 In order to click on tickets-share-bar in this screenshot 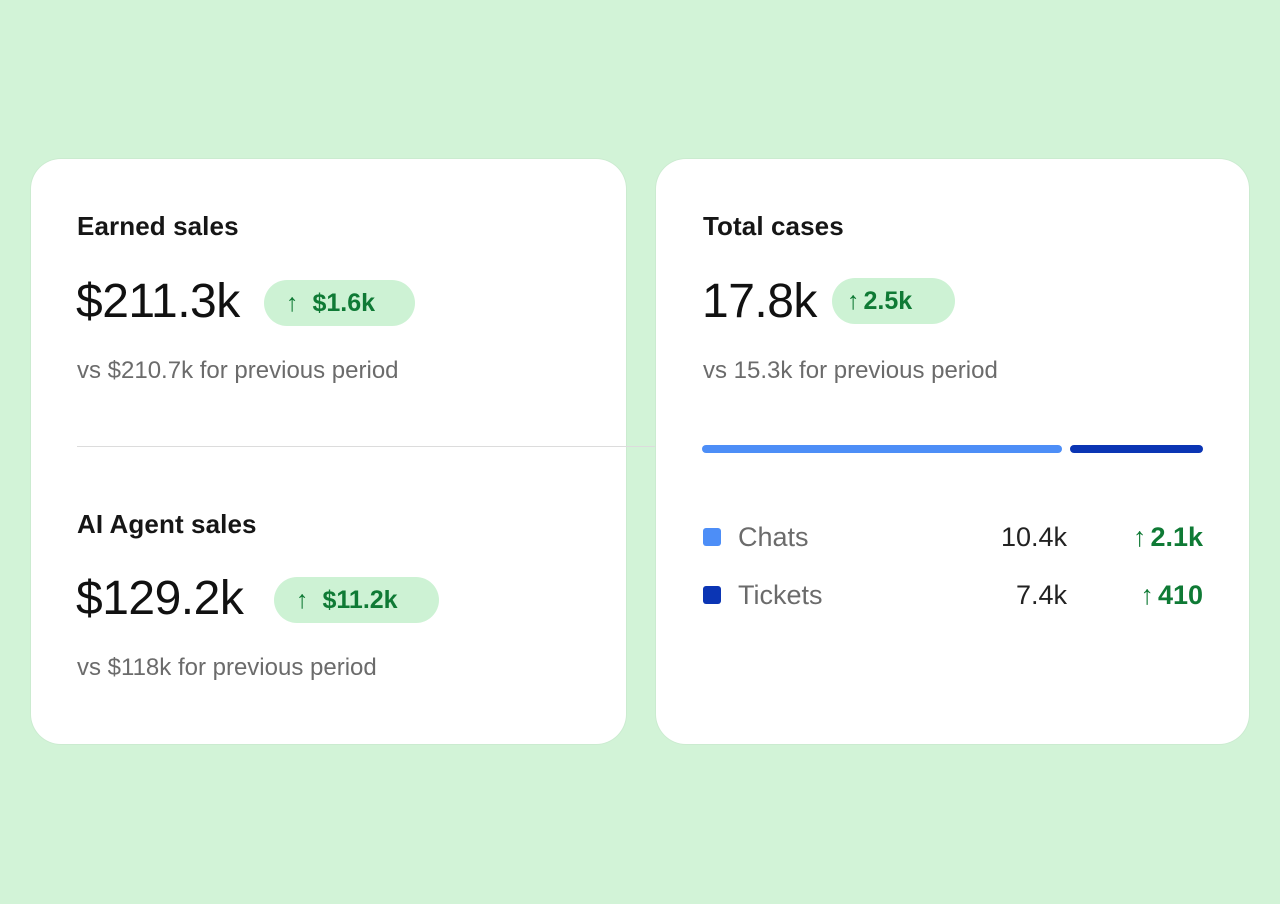, I will do `click(1136, 449)`.